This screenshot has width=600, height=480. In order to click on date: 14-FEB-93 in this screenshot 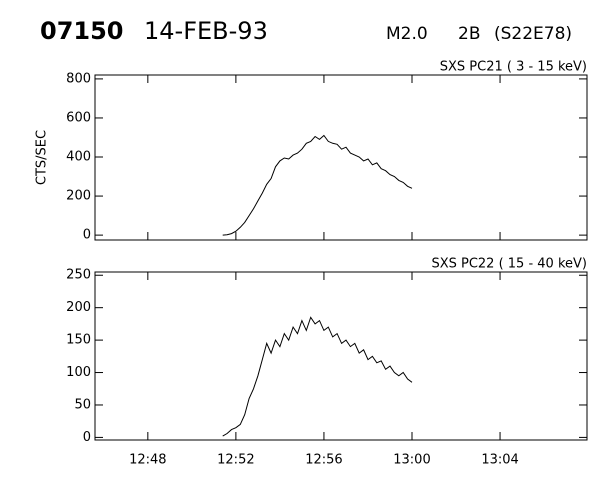, I will do `click(206, 31)`.